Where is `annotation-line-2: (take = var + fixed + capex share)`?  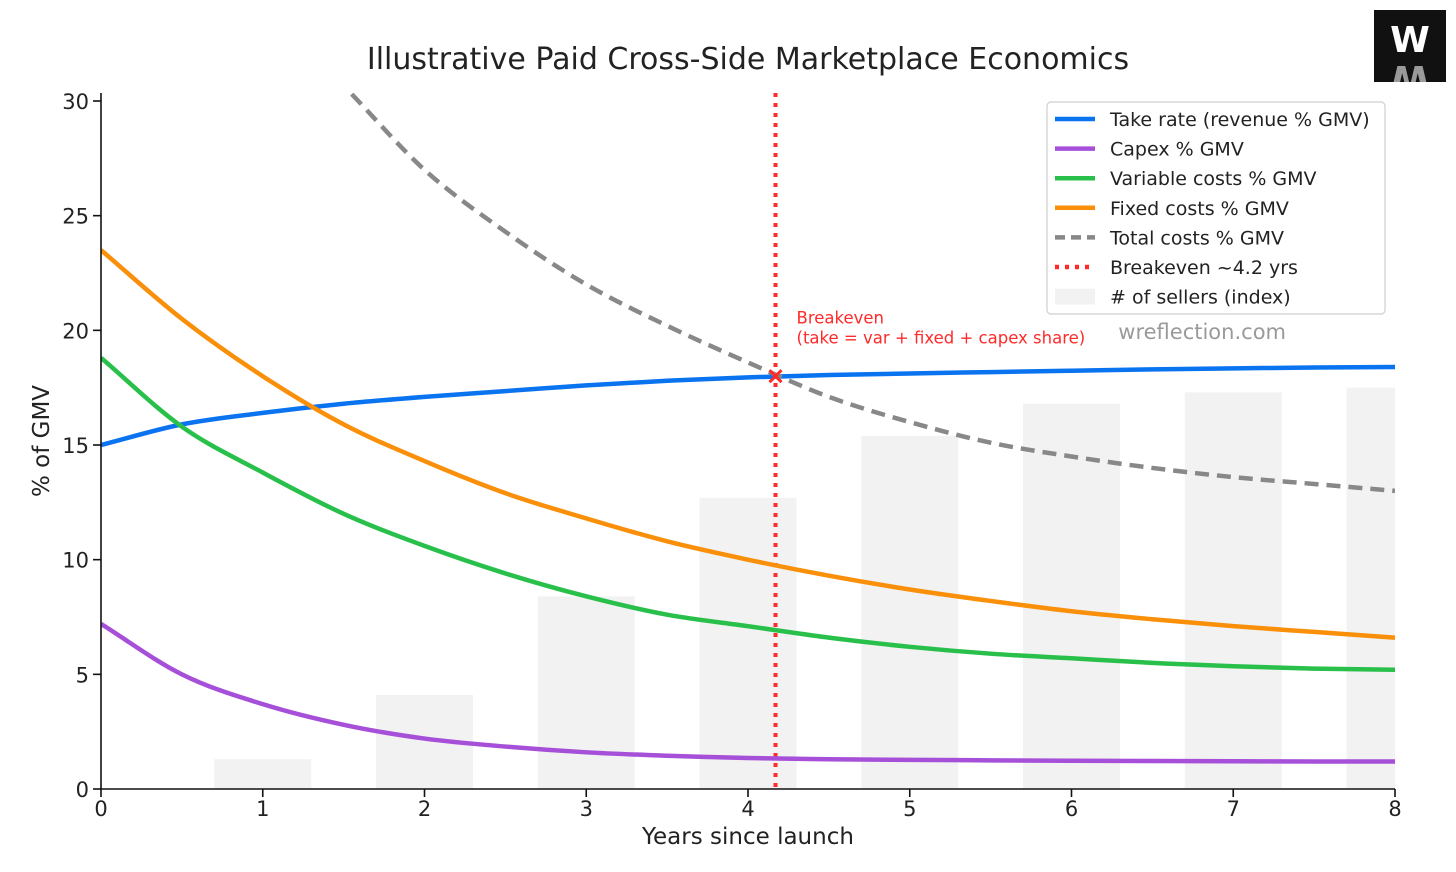
annotation-line-2: (take = var + fixed + capex share) is located at coordinates (941, 337).